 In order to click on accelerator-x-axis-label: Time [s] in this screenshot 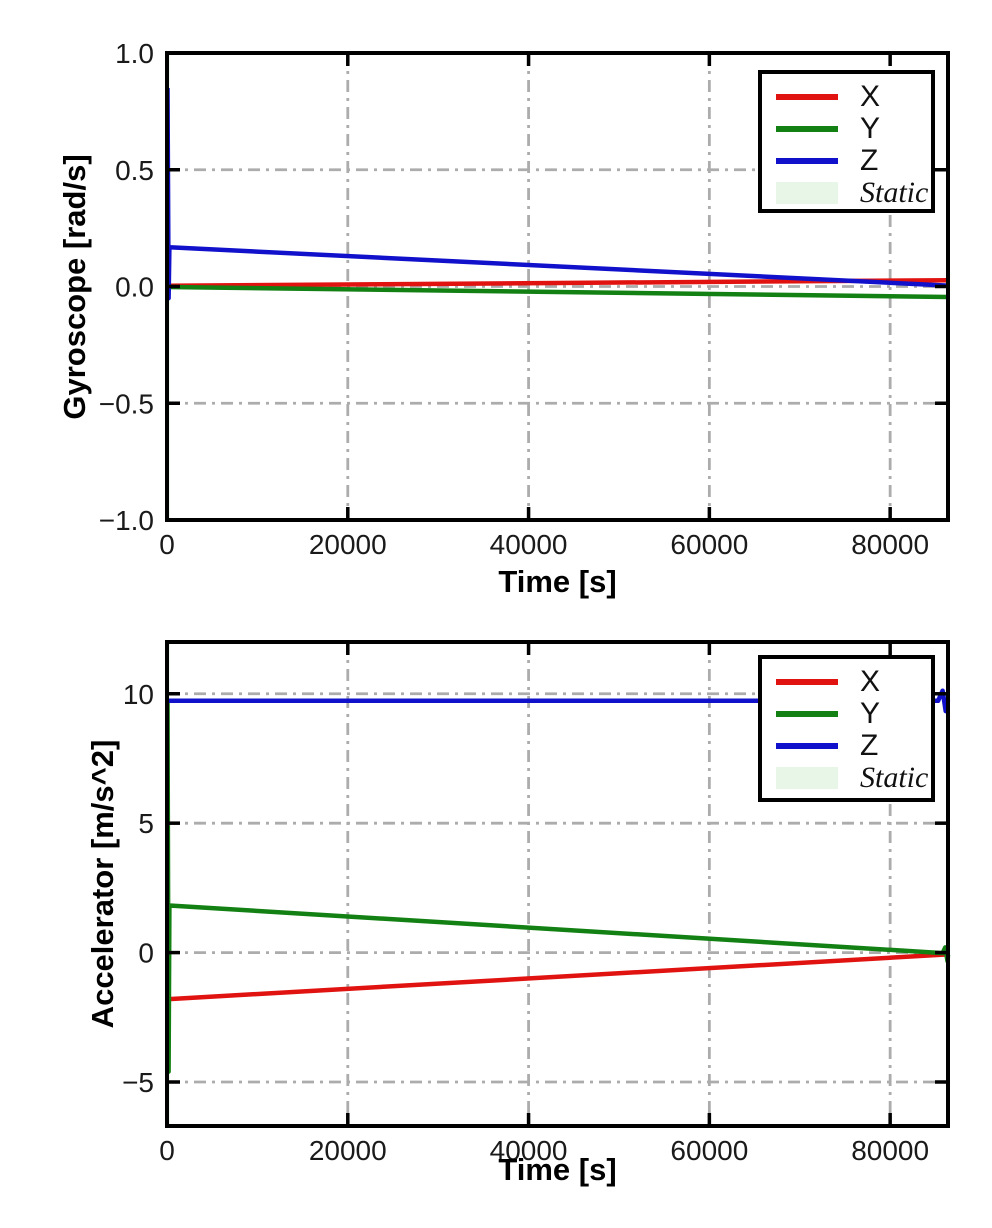, I will do `click(557, 1169)`.